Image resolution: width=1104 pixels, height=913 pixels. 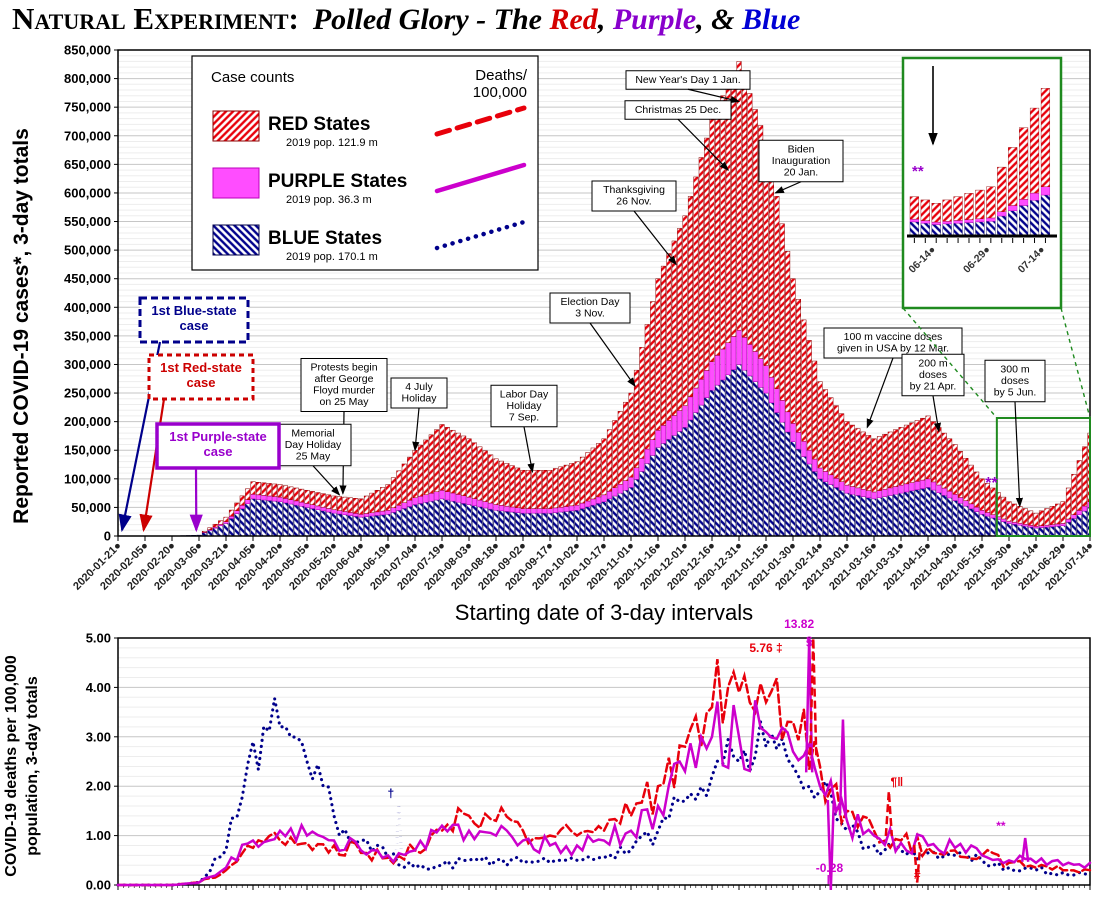 What do you see at coordinates (319, 124) in the screenshot?
I see `svg-text: RED States` at bounding box center [319, 124].